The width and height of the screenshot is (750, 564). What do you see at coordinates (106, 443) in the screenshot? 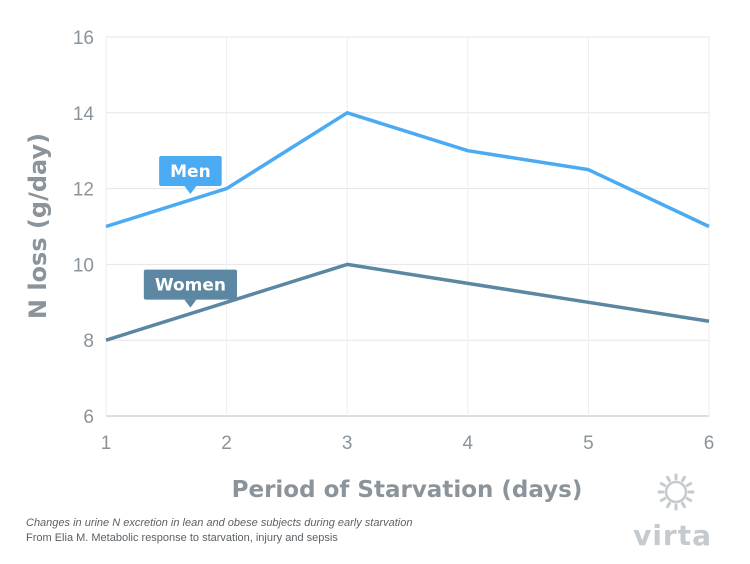
I see `x-tick-1: 1` at bounding box center [106, 443].